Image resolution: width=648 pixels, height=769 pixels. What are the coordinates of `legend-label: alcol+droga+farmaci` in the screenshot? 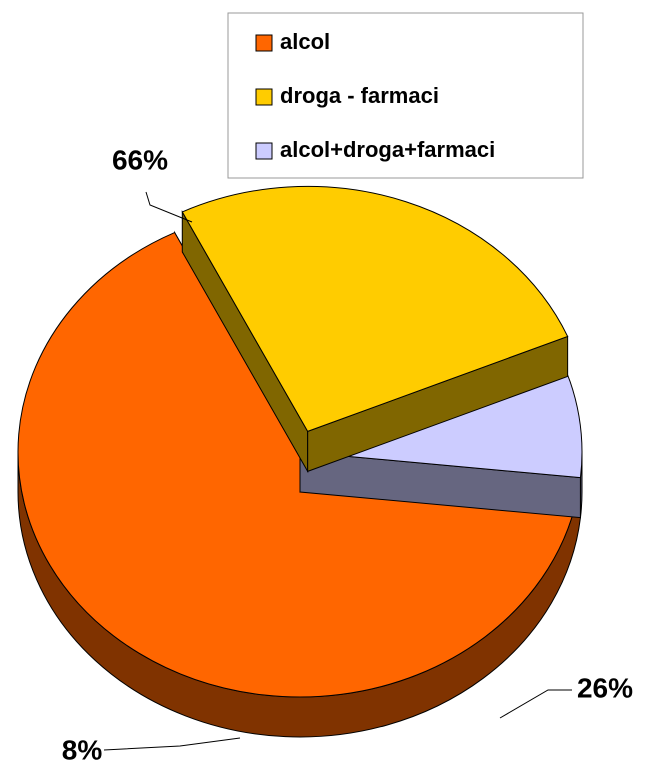 It's located at (387, 149).